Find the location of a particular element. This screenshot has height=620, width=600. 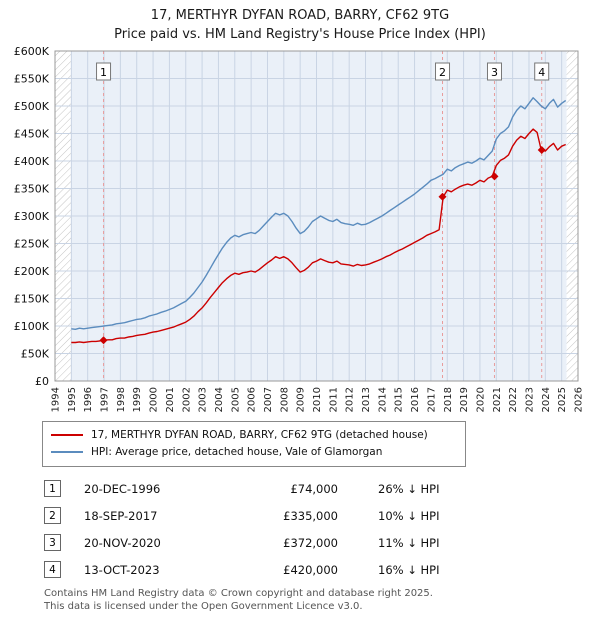

transaction-date: 20-NOV-2020 is located at coordinates (122, 542).